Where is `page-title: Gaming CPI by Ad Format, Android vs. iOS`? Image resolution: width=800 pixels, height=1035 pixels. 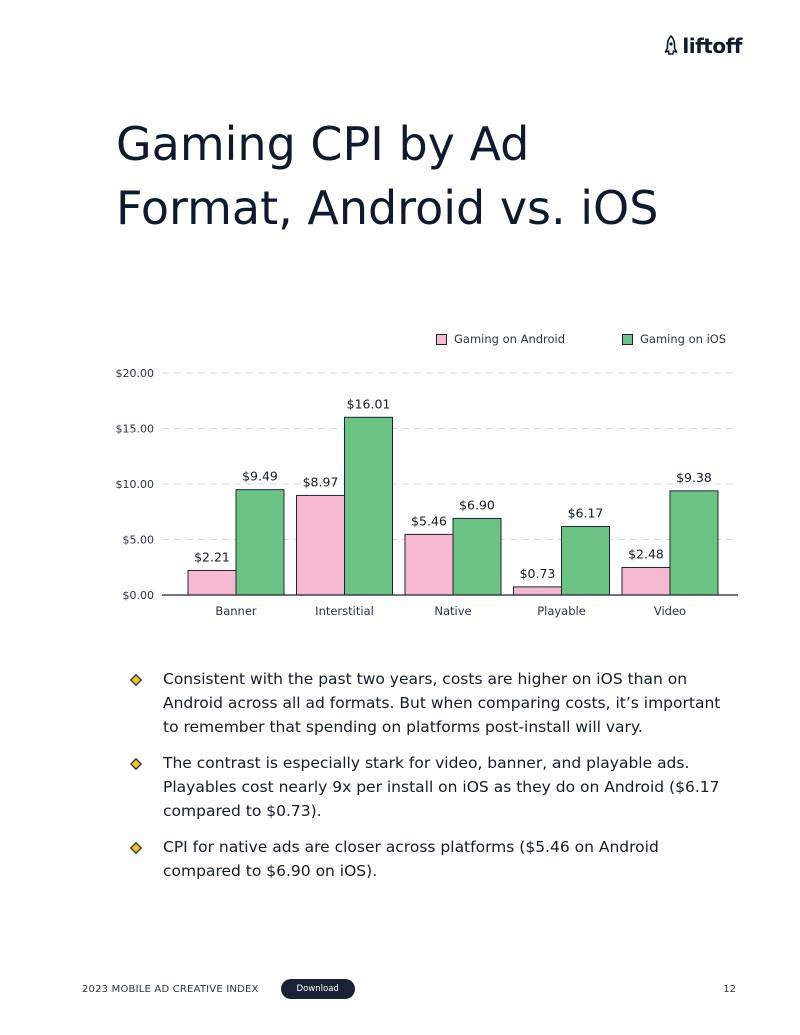 page-title: Gaming CPI by Ad Format, Android vs. iOS is located at coordinates (387, 176).